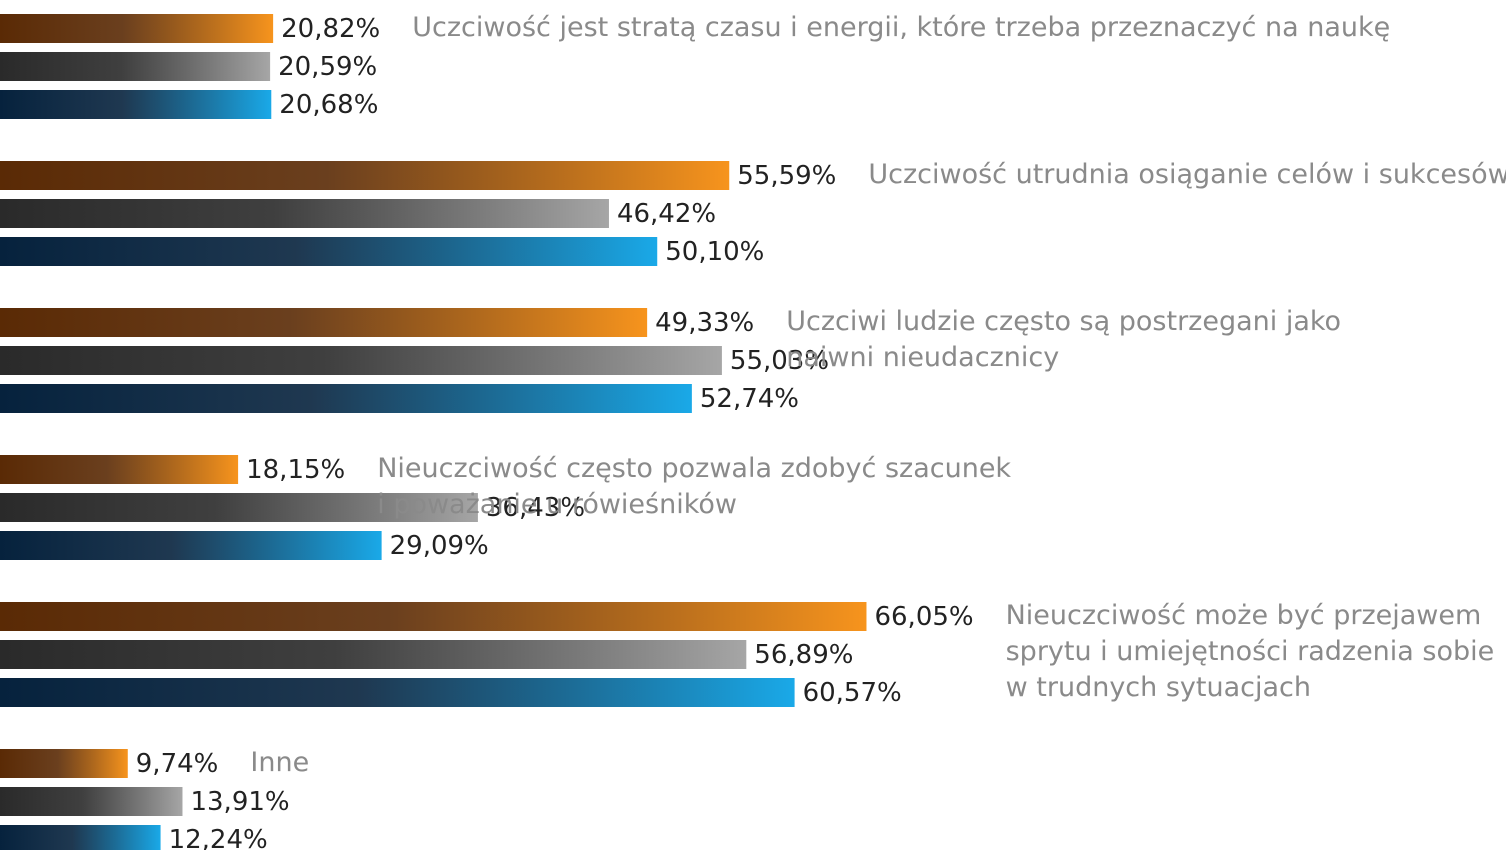 The height and width of the screenshot is (850, 1506). What do you see at coordinates (239, 802) in the screenshot?
I see `value-label: 13,91%` at bounding box center [239, 802].